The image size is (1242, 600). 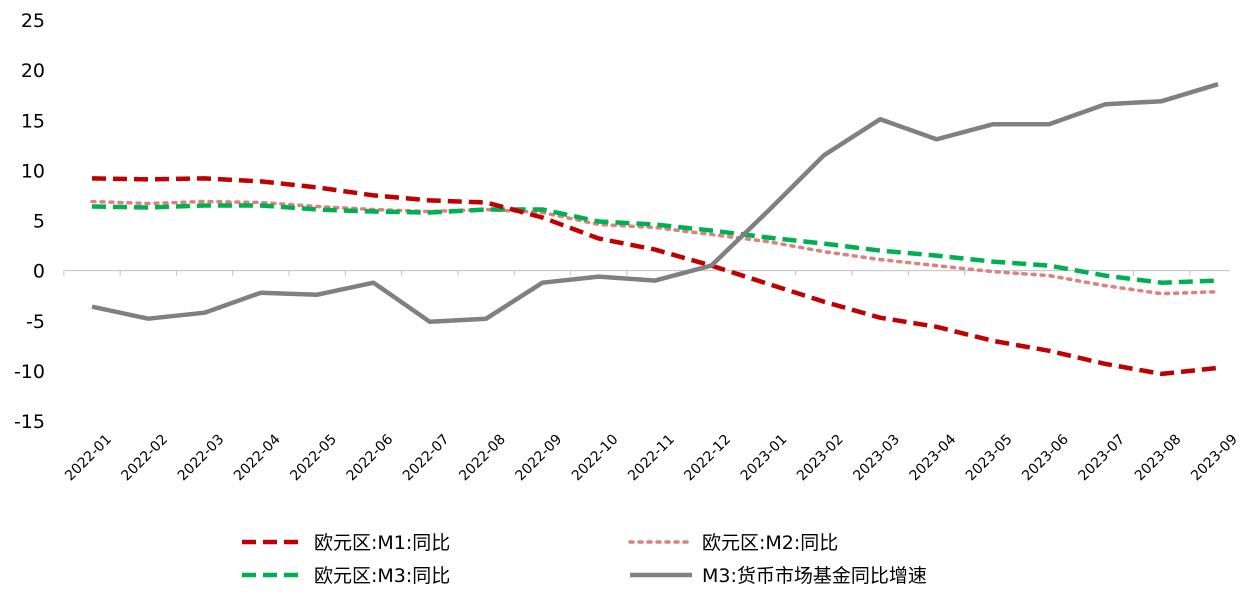 I want to click on y-tick-label: 25, so click(x=33, y=21).